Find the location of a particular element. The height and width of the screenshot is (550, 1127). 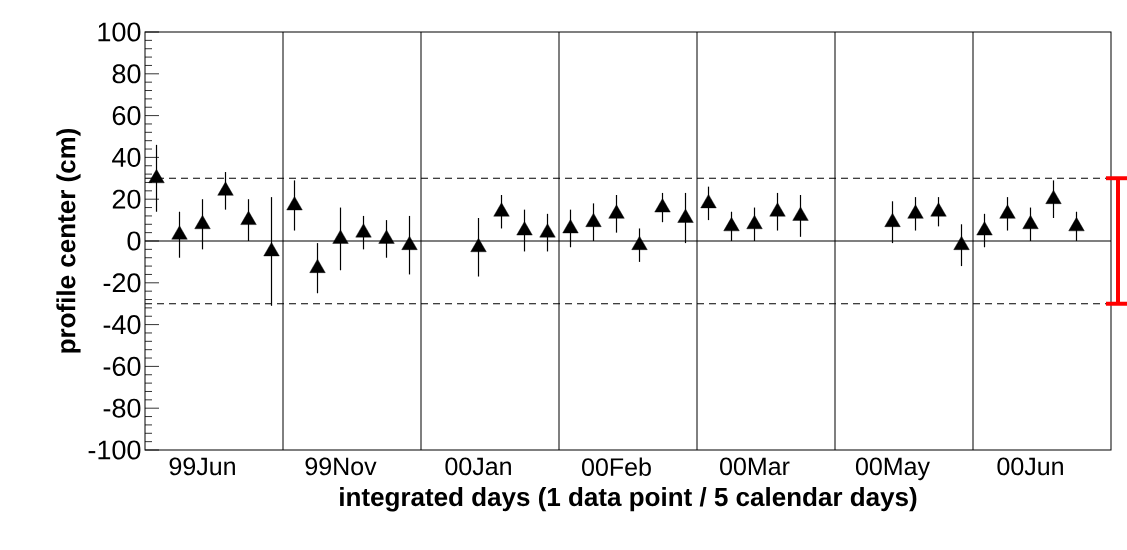

y-tick-label: -20 is located at coordinates (122, 283).